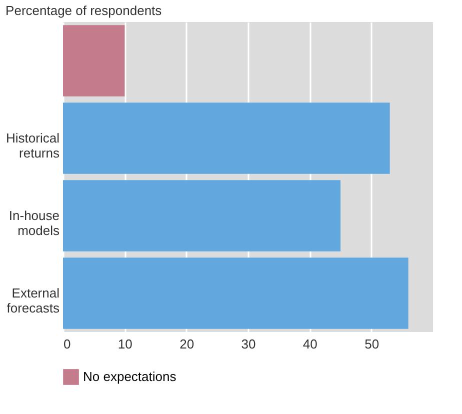 The width and height of the screenshot is (462, 414). I want to click on y-tick-label: In-house models, so click(34, 223).